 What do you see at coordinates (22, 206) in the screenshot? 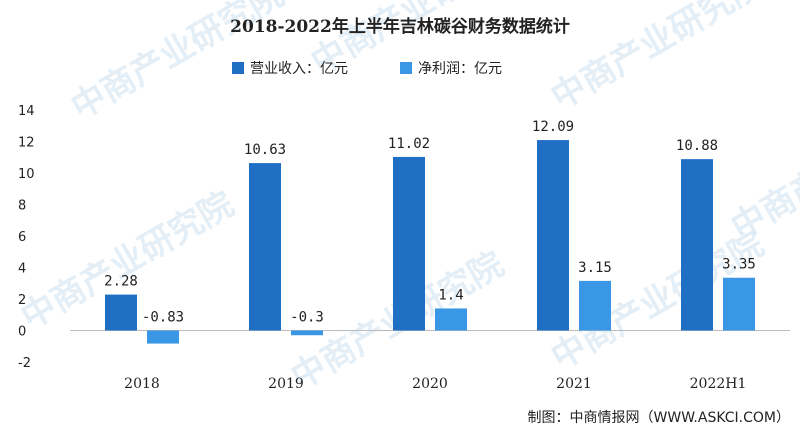
I see `y-tick-label: 8` at bounding box center [22, 206].